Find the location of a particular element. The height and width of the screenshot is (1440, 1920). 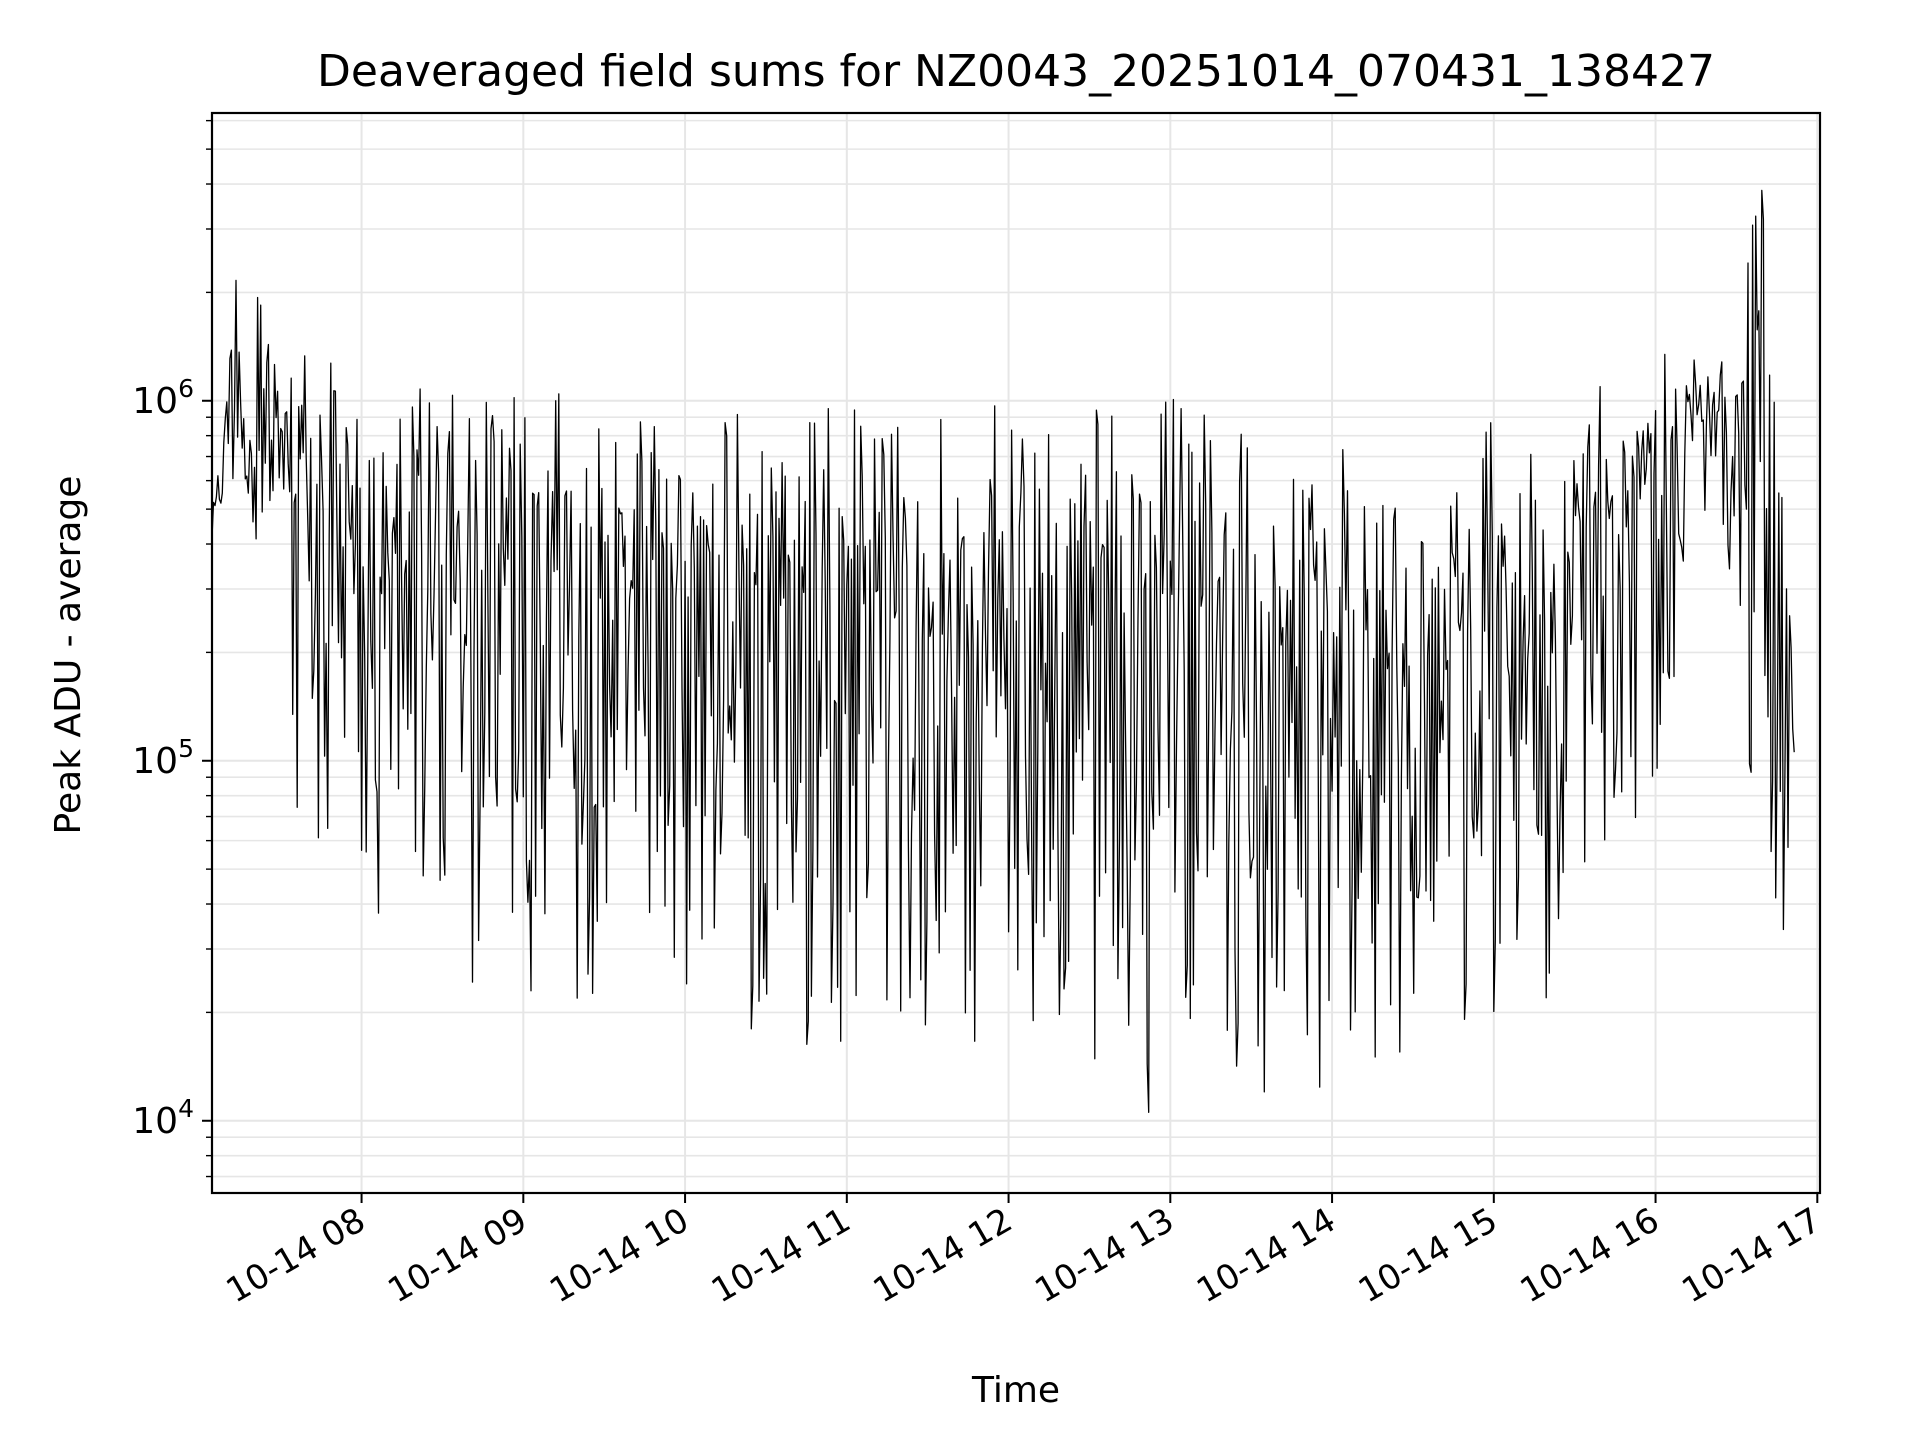

x-axis-label: Time is located at coordinates (1015, 1390).